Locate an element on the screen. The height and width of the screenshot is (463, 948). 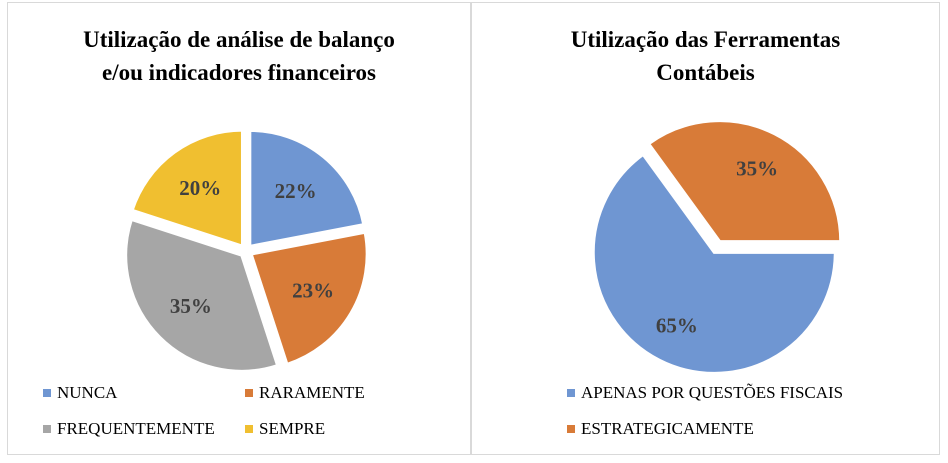
legend-item-sempre: SEMPRE is located at coordinates (285, 429).